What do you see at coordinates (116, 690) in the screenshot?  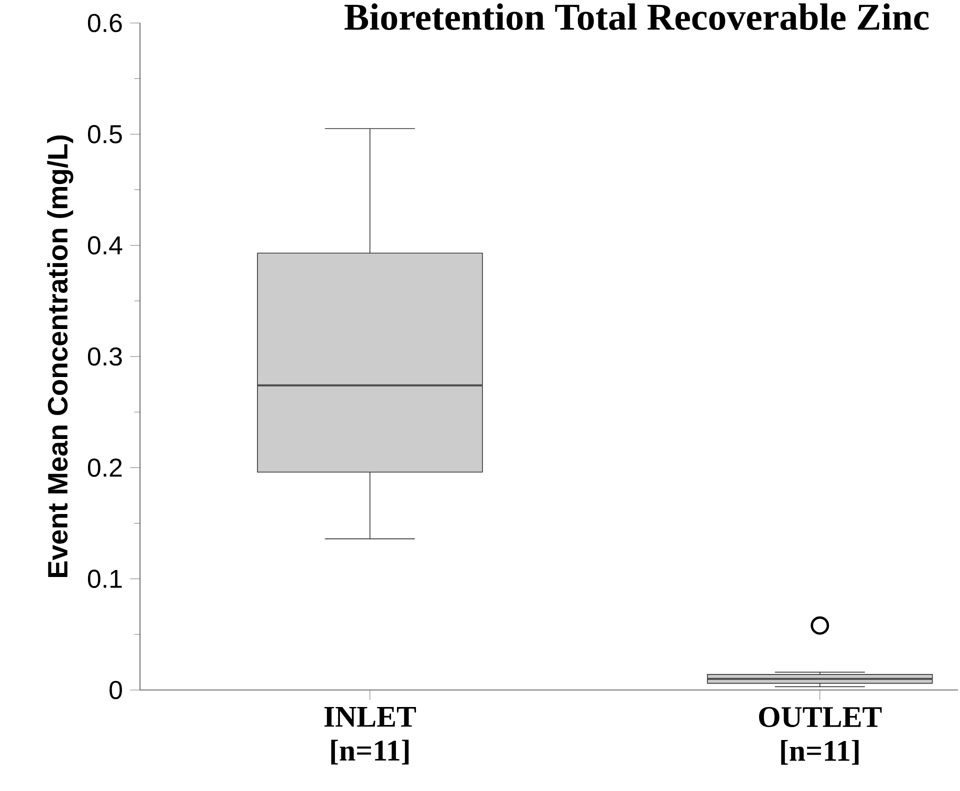 I see `y-tick-label: 0` at bounding box center [116, 690].